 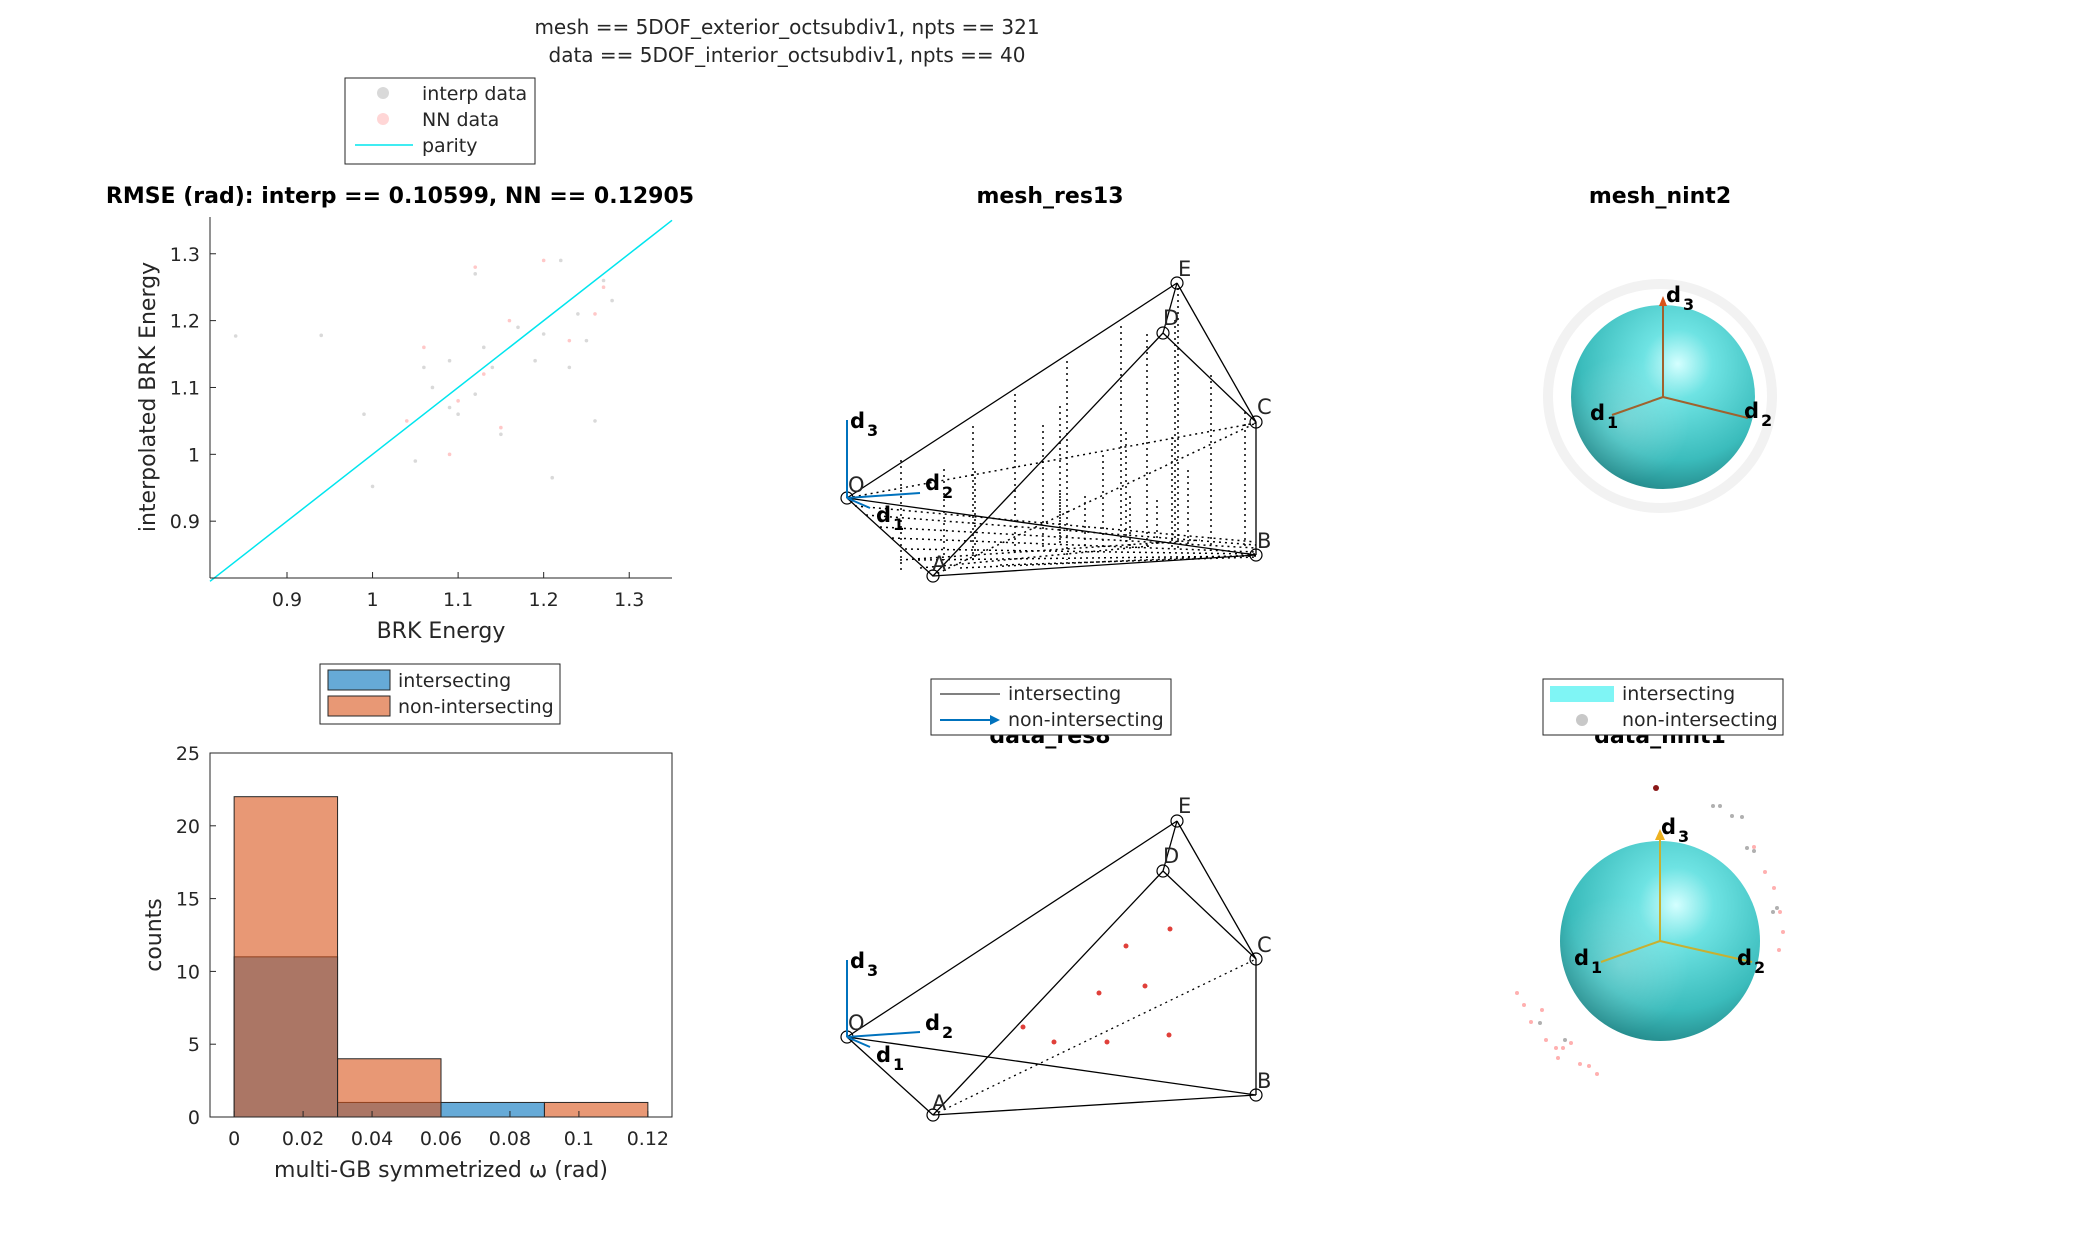 What do you see at coordinates (1184, 806) in the screenshot?
I see `vertex-label-e-2: E` at bounding box center [1184, 806].